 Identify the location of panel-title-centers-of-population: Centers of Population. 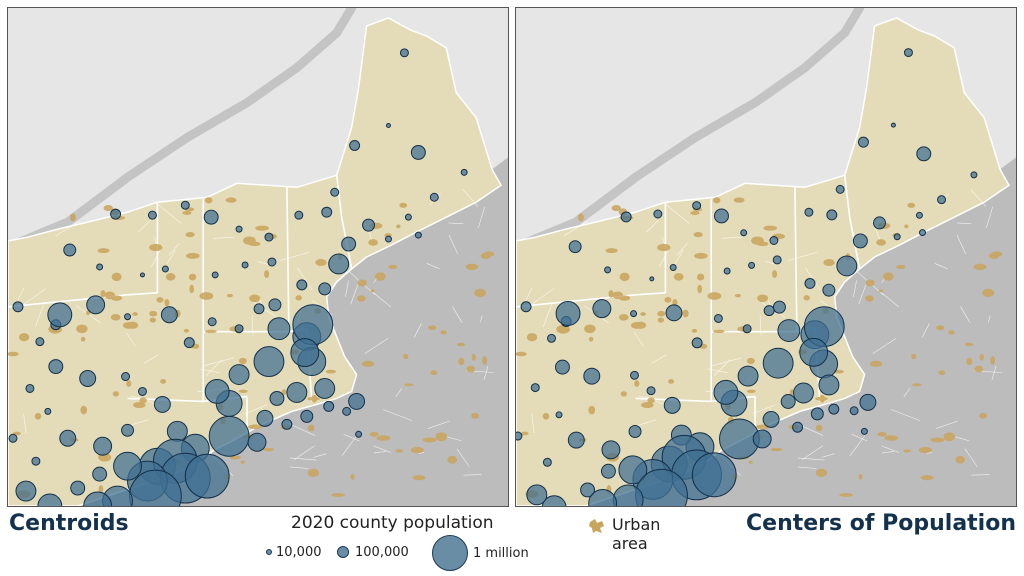
(881, 523).